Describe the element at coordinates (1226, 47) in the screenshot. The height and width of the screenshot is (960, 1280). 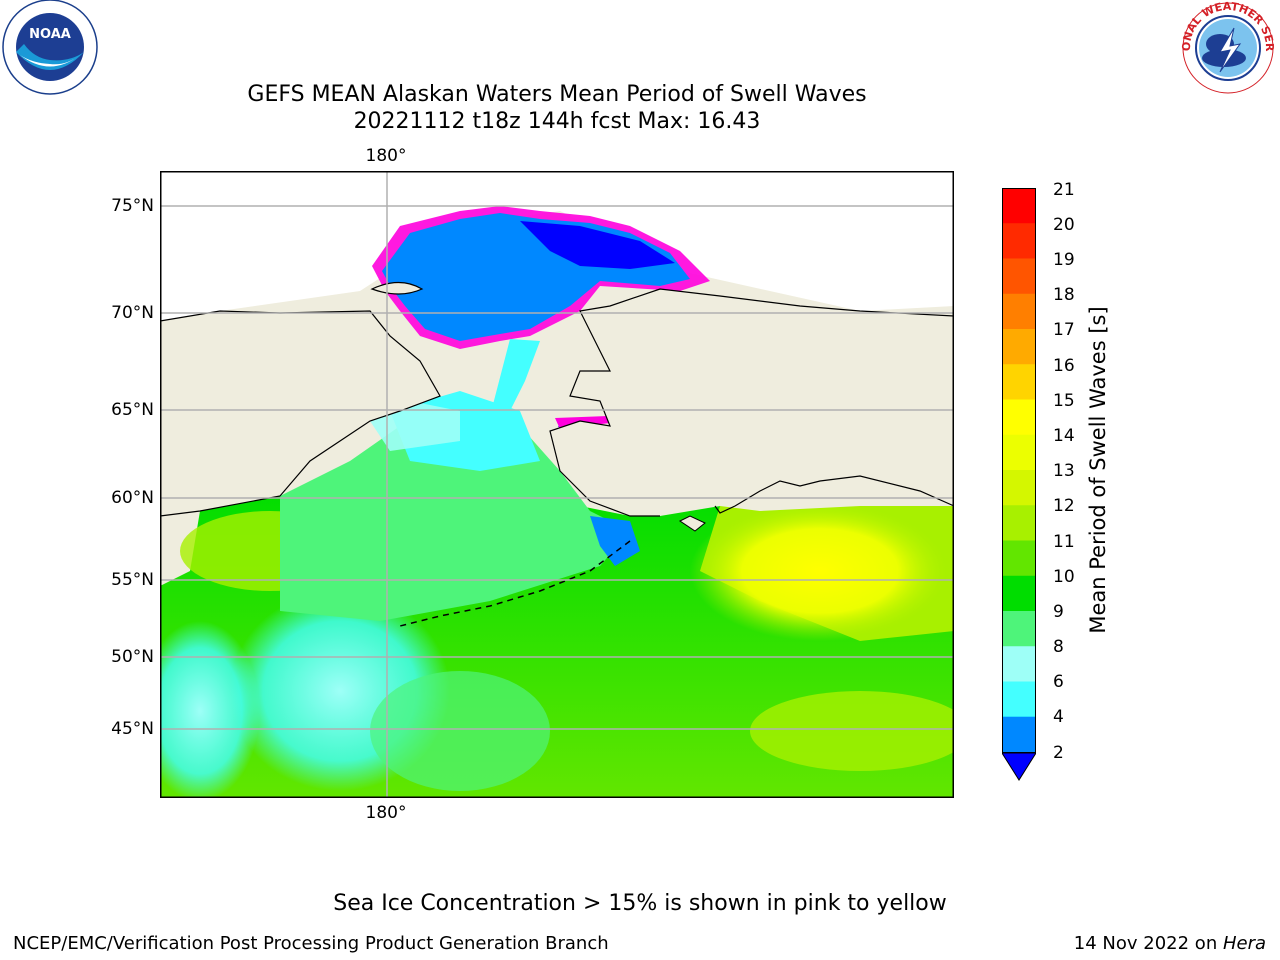
I see `nws-logo: NATIONAL WEATHER SERVICE` at that location.